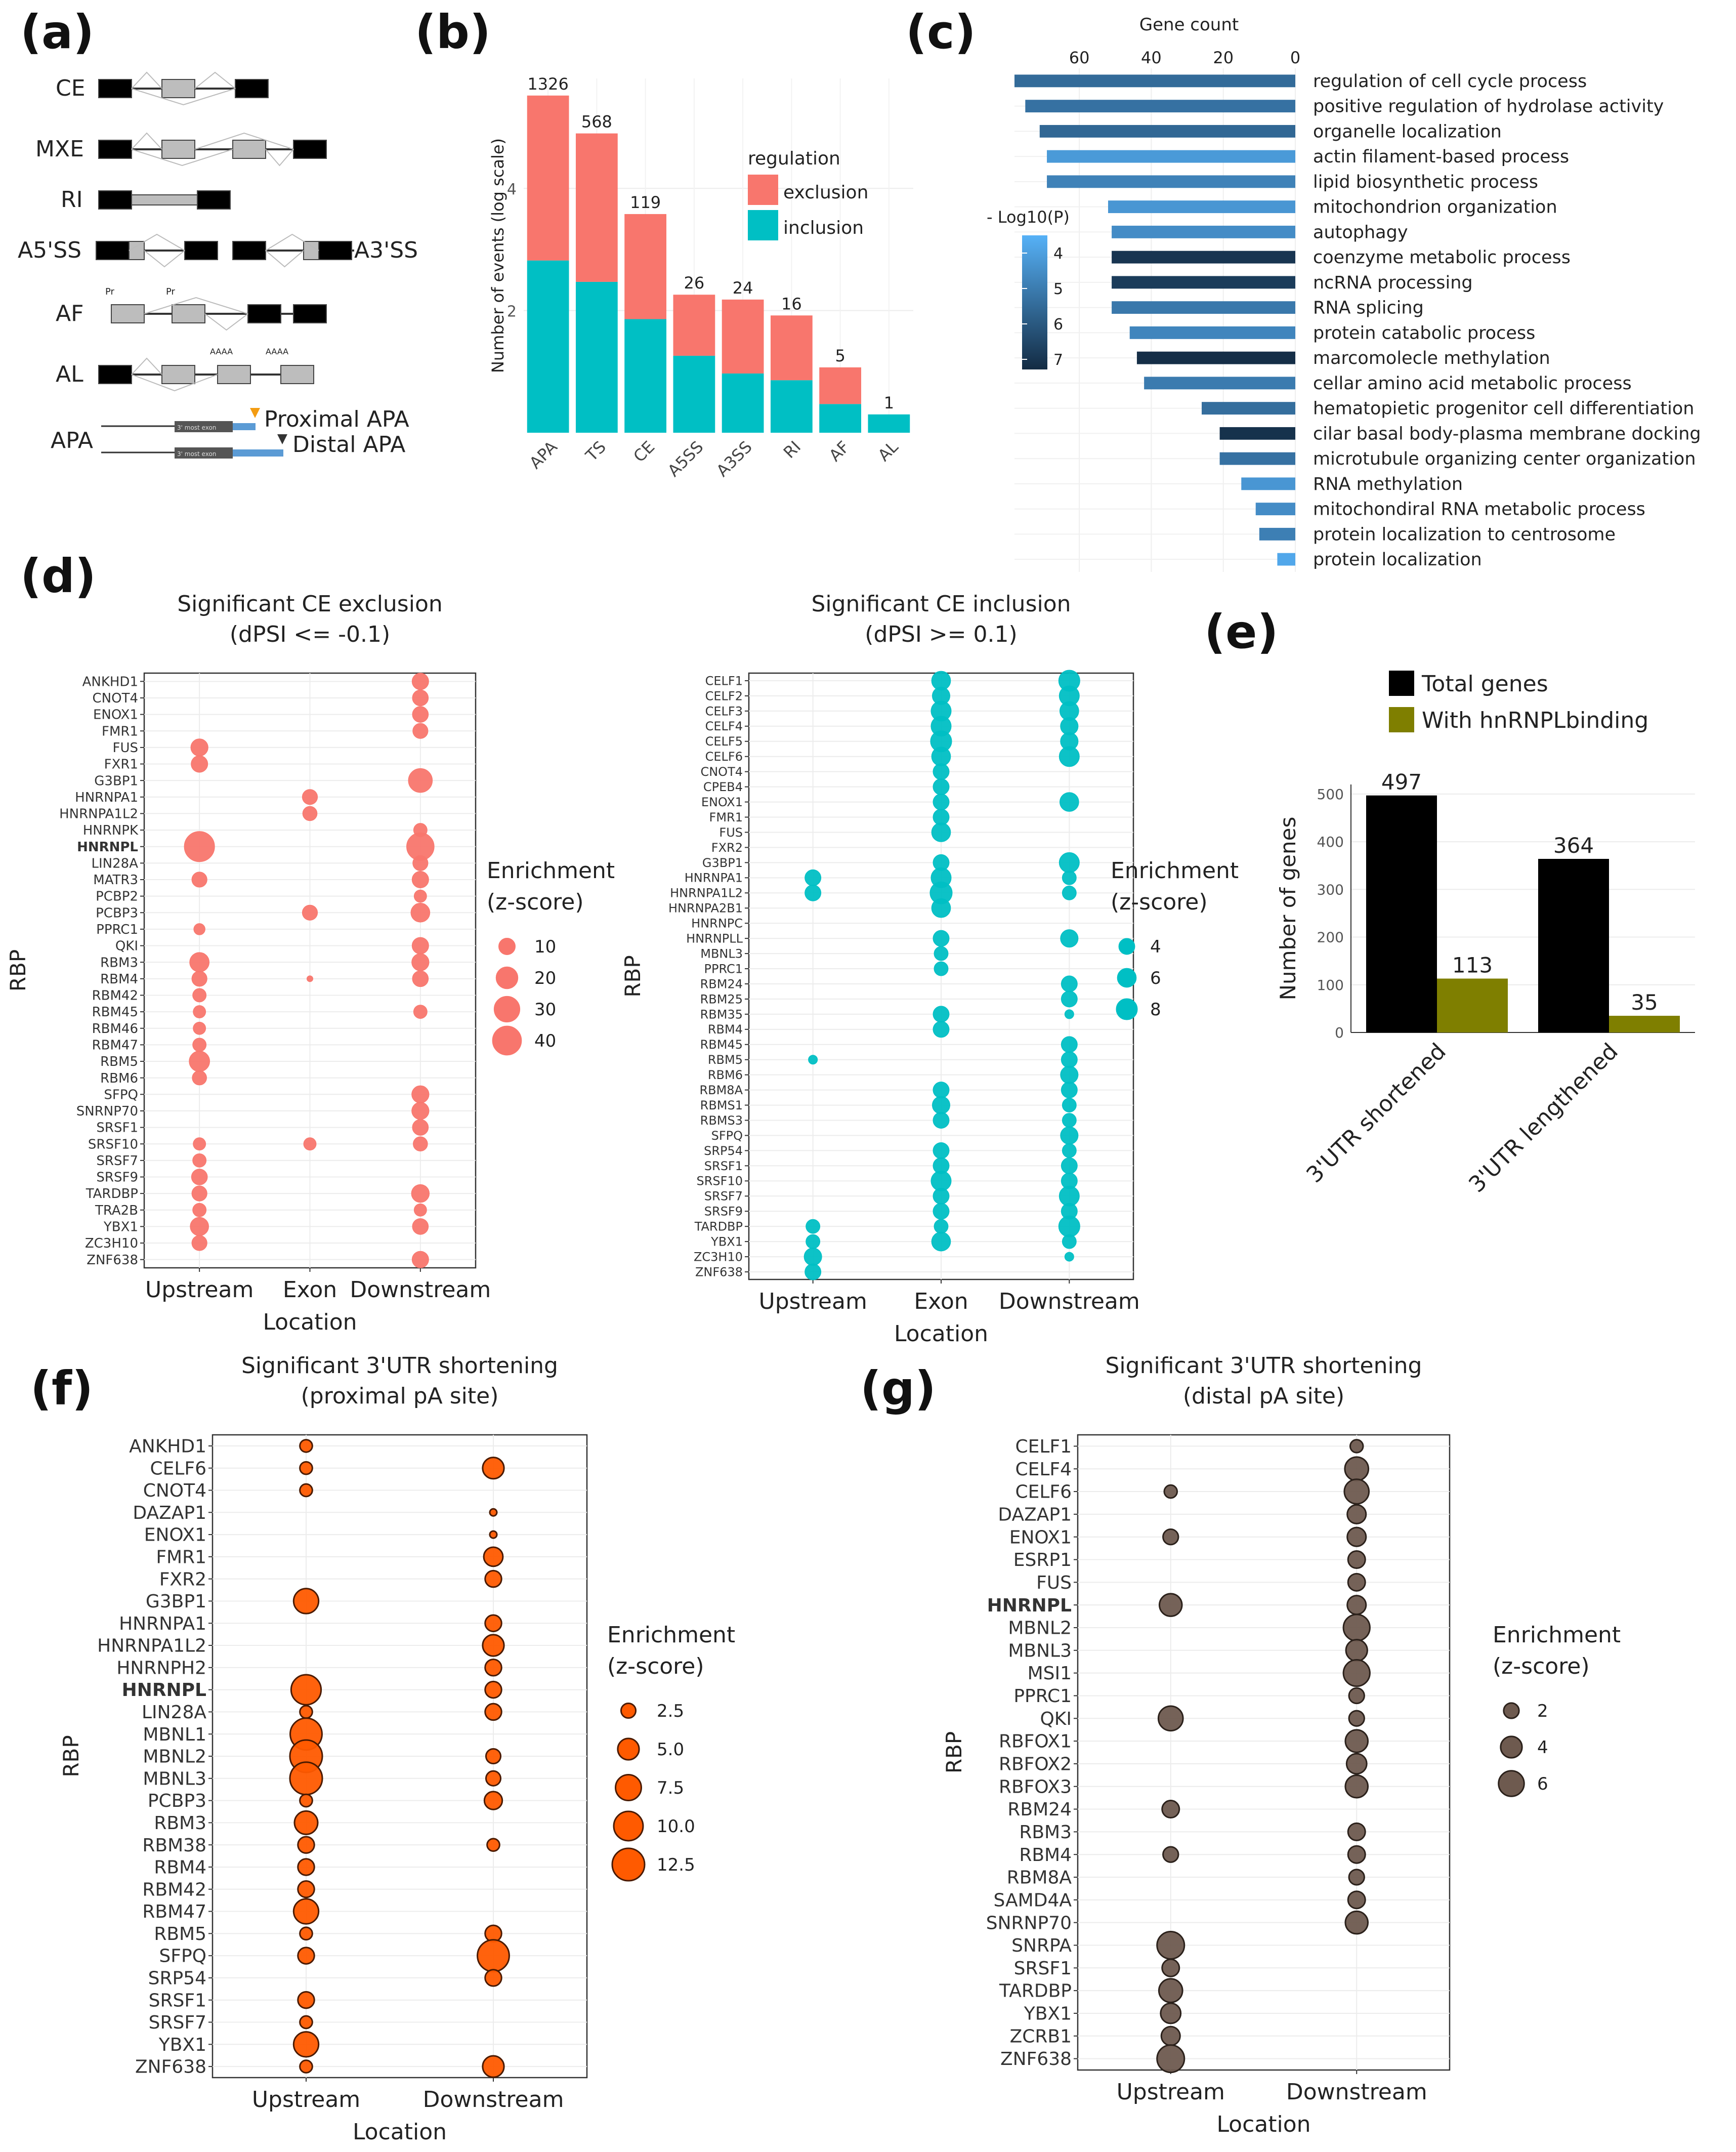 This screenshot has width=1736, height=2152. Describe the element at coordinates (1241, 632) in the screenshot. I see `panel-letter-e: (e)` at that location.